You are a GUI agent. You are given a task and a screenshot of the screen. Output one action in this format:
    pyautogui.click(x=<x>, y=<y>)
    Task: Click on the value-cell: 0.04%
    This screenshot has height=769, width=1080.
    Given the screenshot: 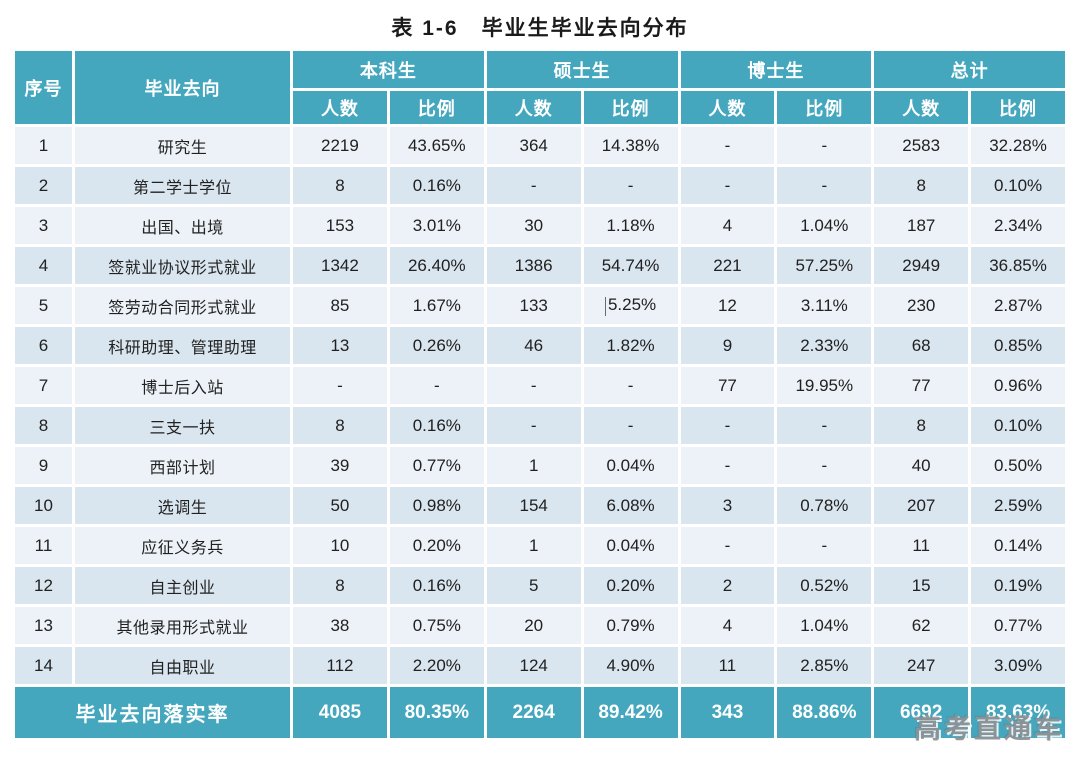 What is the action you would take?
    pyautogui.click(x=630, y=465)
    